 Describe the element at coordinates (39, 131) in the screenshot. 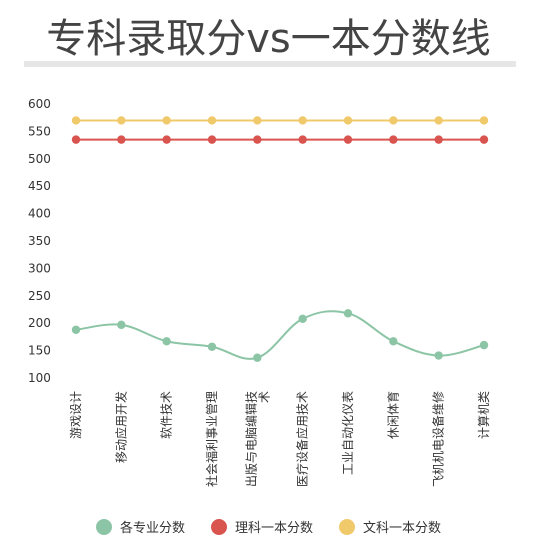

I see `y-tick-label: 550` at that location.